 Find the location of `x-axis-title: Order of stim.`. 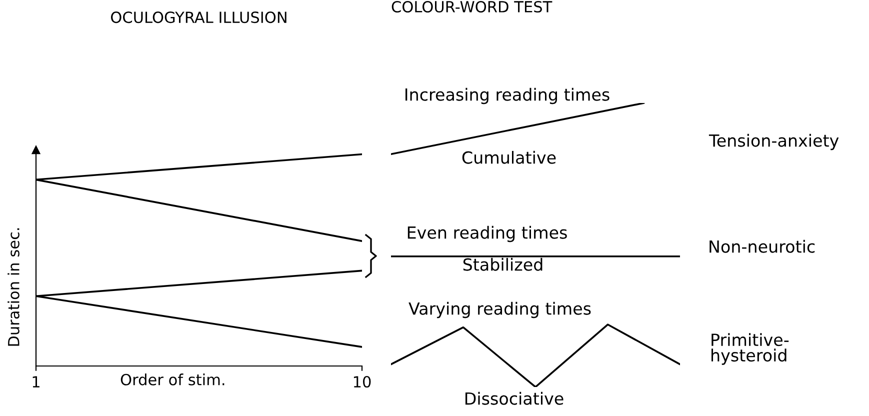

x-axis-title: Order of stim. is located at coordinates (172, 380).